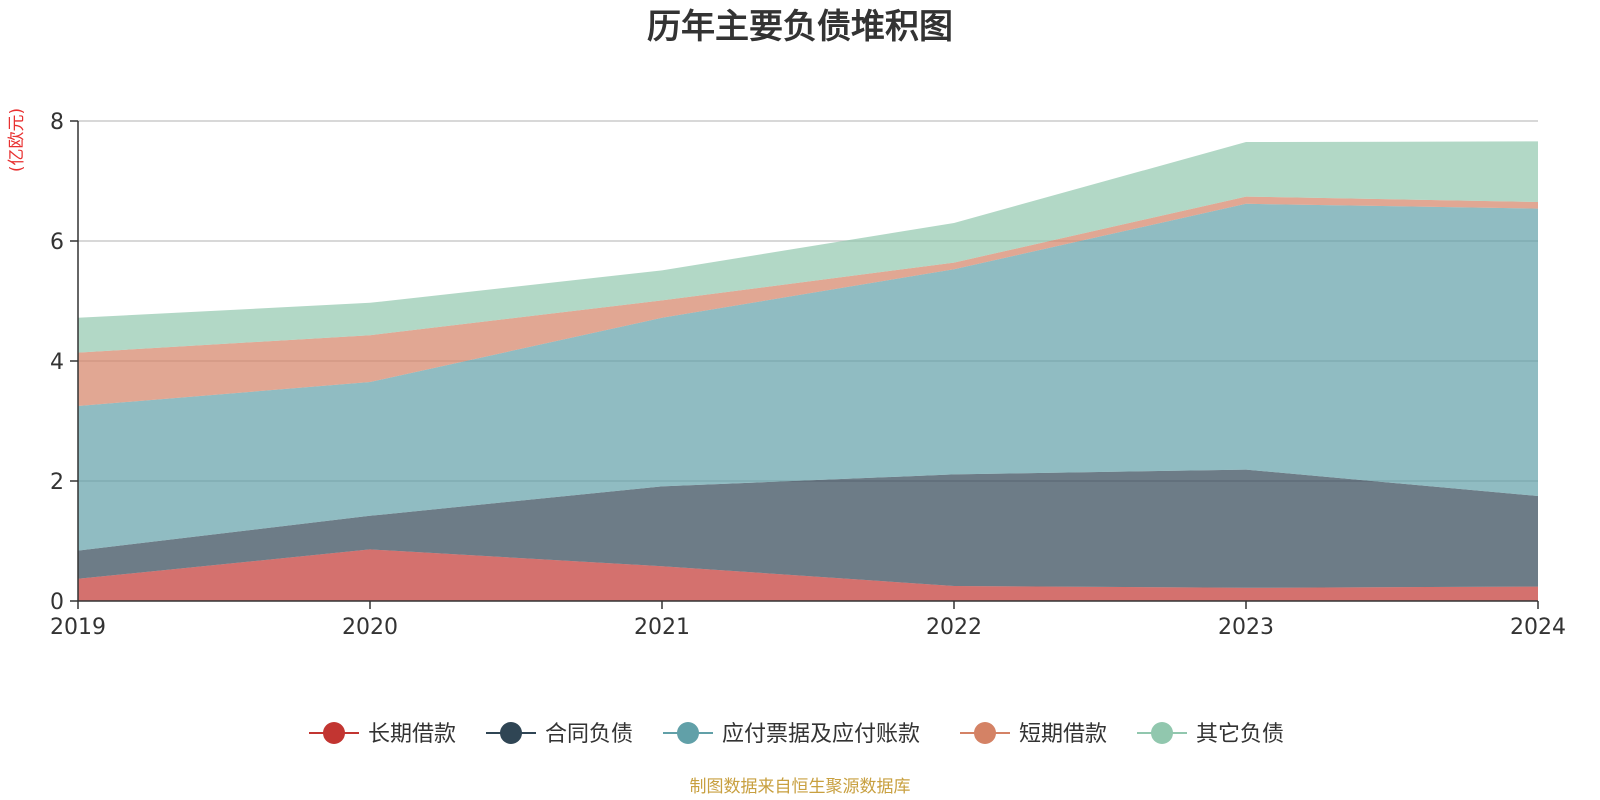  Describe the element at coordinates (57, 362) in the screenshot. I see `y-tick-label: 4` at that location.